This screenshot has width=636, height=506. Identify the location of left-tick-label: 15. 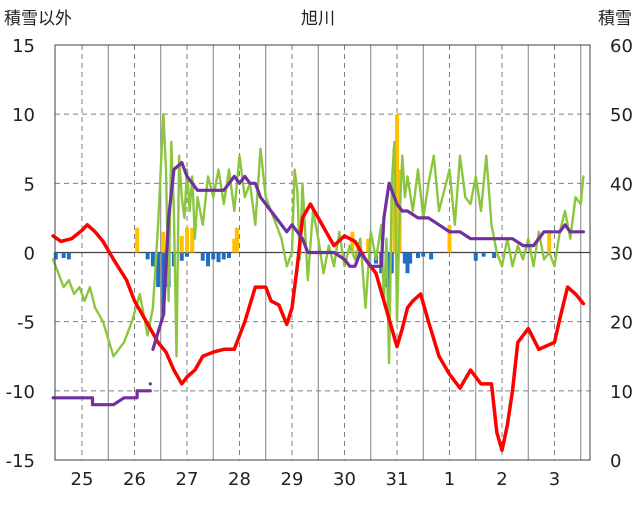
(23, 46).